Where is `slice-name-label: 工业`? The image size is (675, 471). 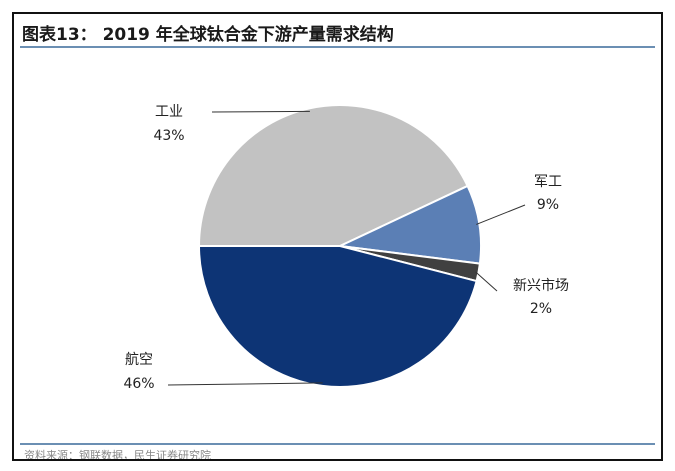 slice-name-label: 工业 is located at coordinates (169, 112).